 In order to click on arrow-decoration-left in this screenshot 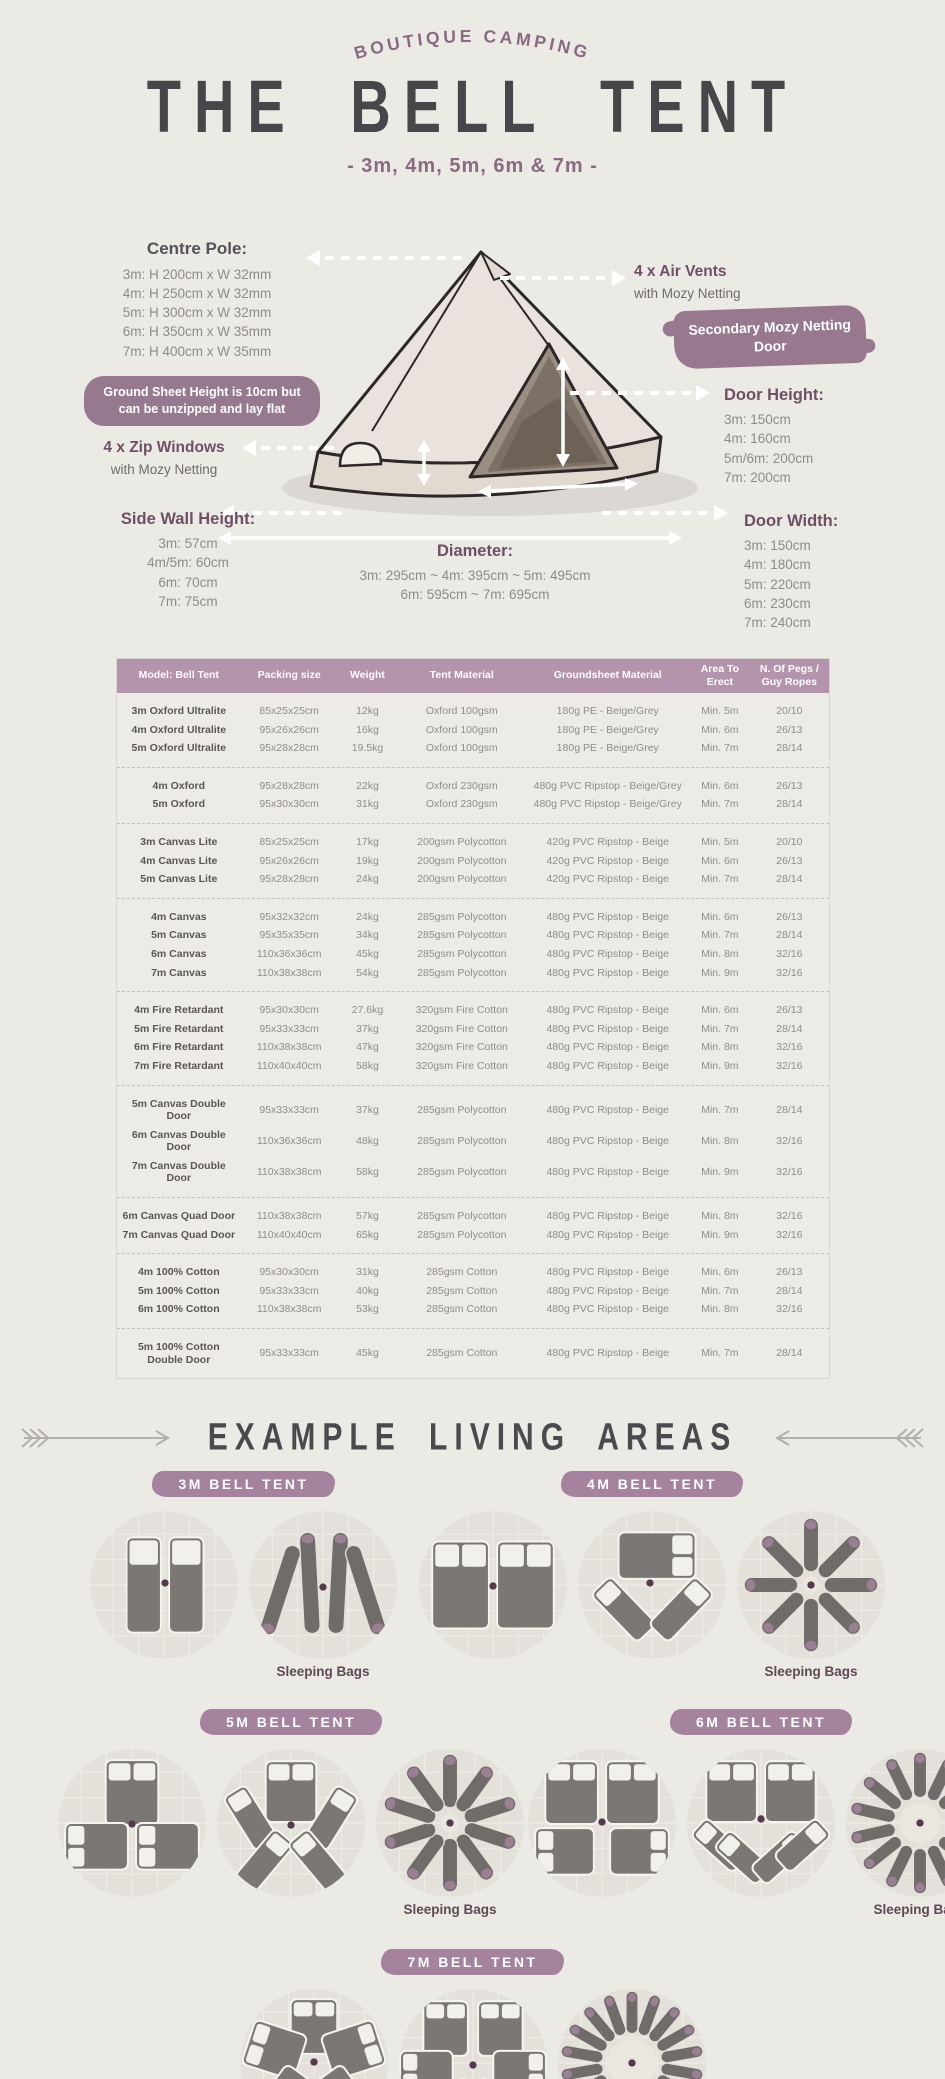, I will do `click(95, 1438)`.